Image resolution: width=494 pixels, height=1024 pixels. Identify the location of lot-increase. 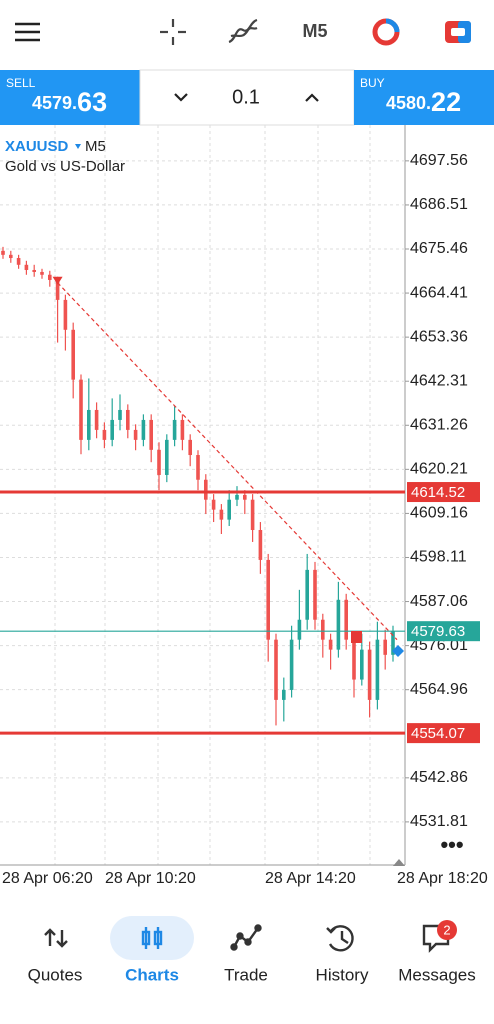
(312, 97).